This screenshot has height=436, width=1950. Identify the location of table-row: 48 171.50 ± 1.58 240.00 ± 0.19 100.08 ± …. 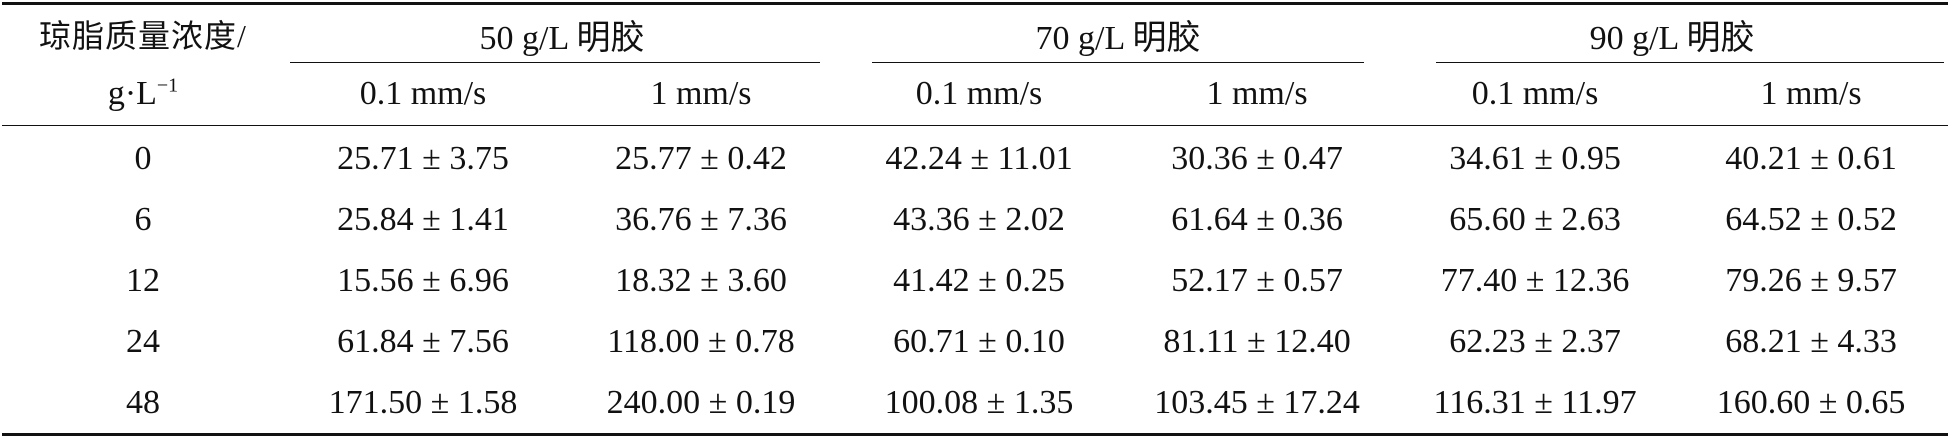
(975, 403).